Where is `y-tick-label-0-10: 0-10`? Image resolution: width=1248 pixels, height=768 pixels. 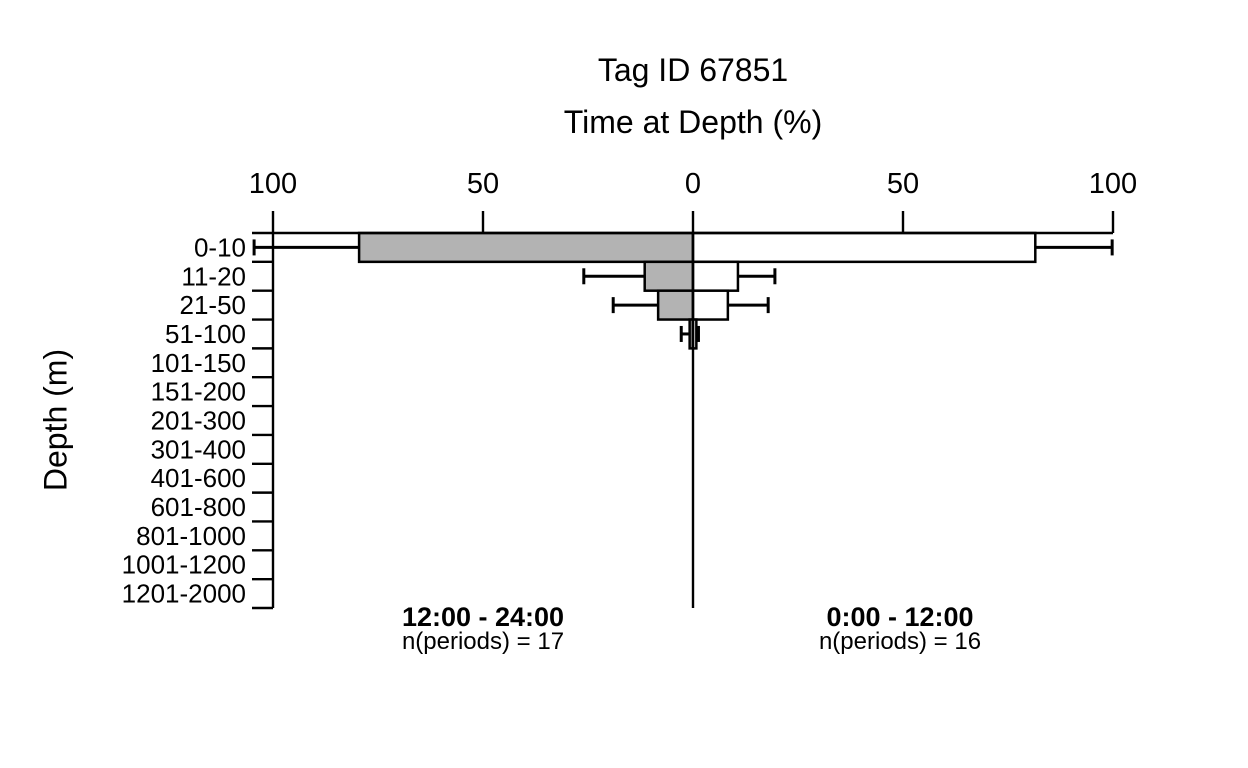 y-tick-label-0-10: 0-10 is located at coordinates (220, 247).